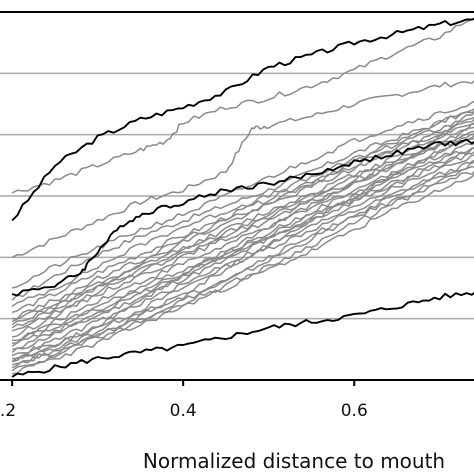 Image resolution: width=474 pixels, height=474 pixels. Describe the element at coordinates (354, 411) in the screenshot. I see `x-tick-label-2: 0.6` at that location.